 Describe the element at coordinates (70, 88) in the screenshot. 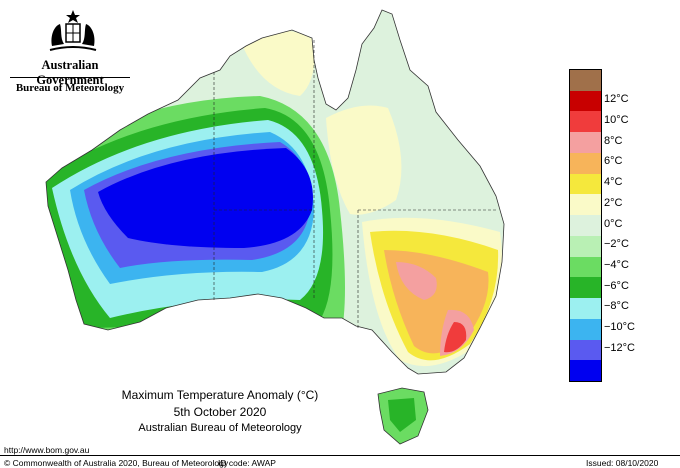

I see `bureau-title: Bureau of Meteorology` at that location.